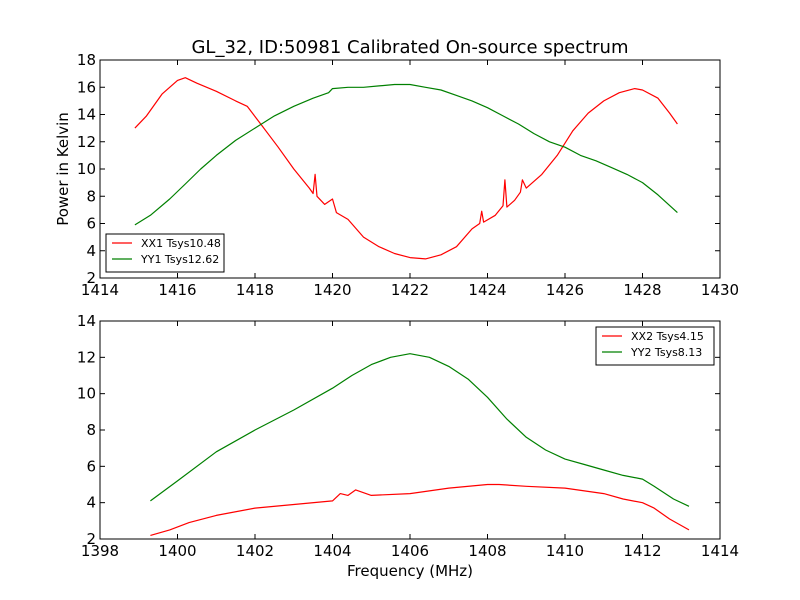 The width and height of the screenshot is (800, 600). I want to click on x-tick-label: 1426, so click(565, 290).